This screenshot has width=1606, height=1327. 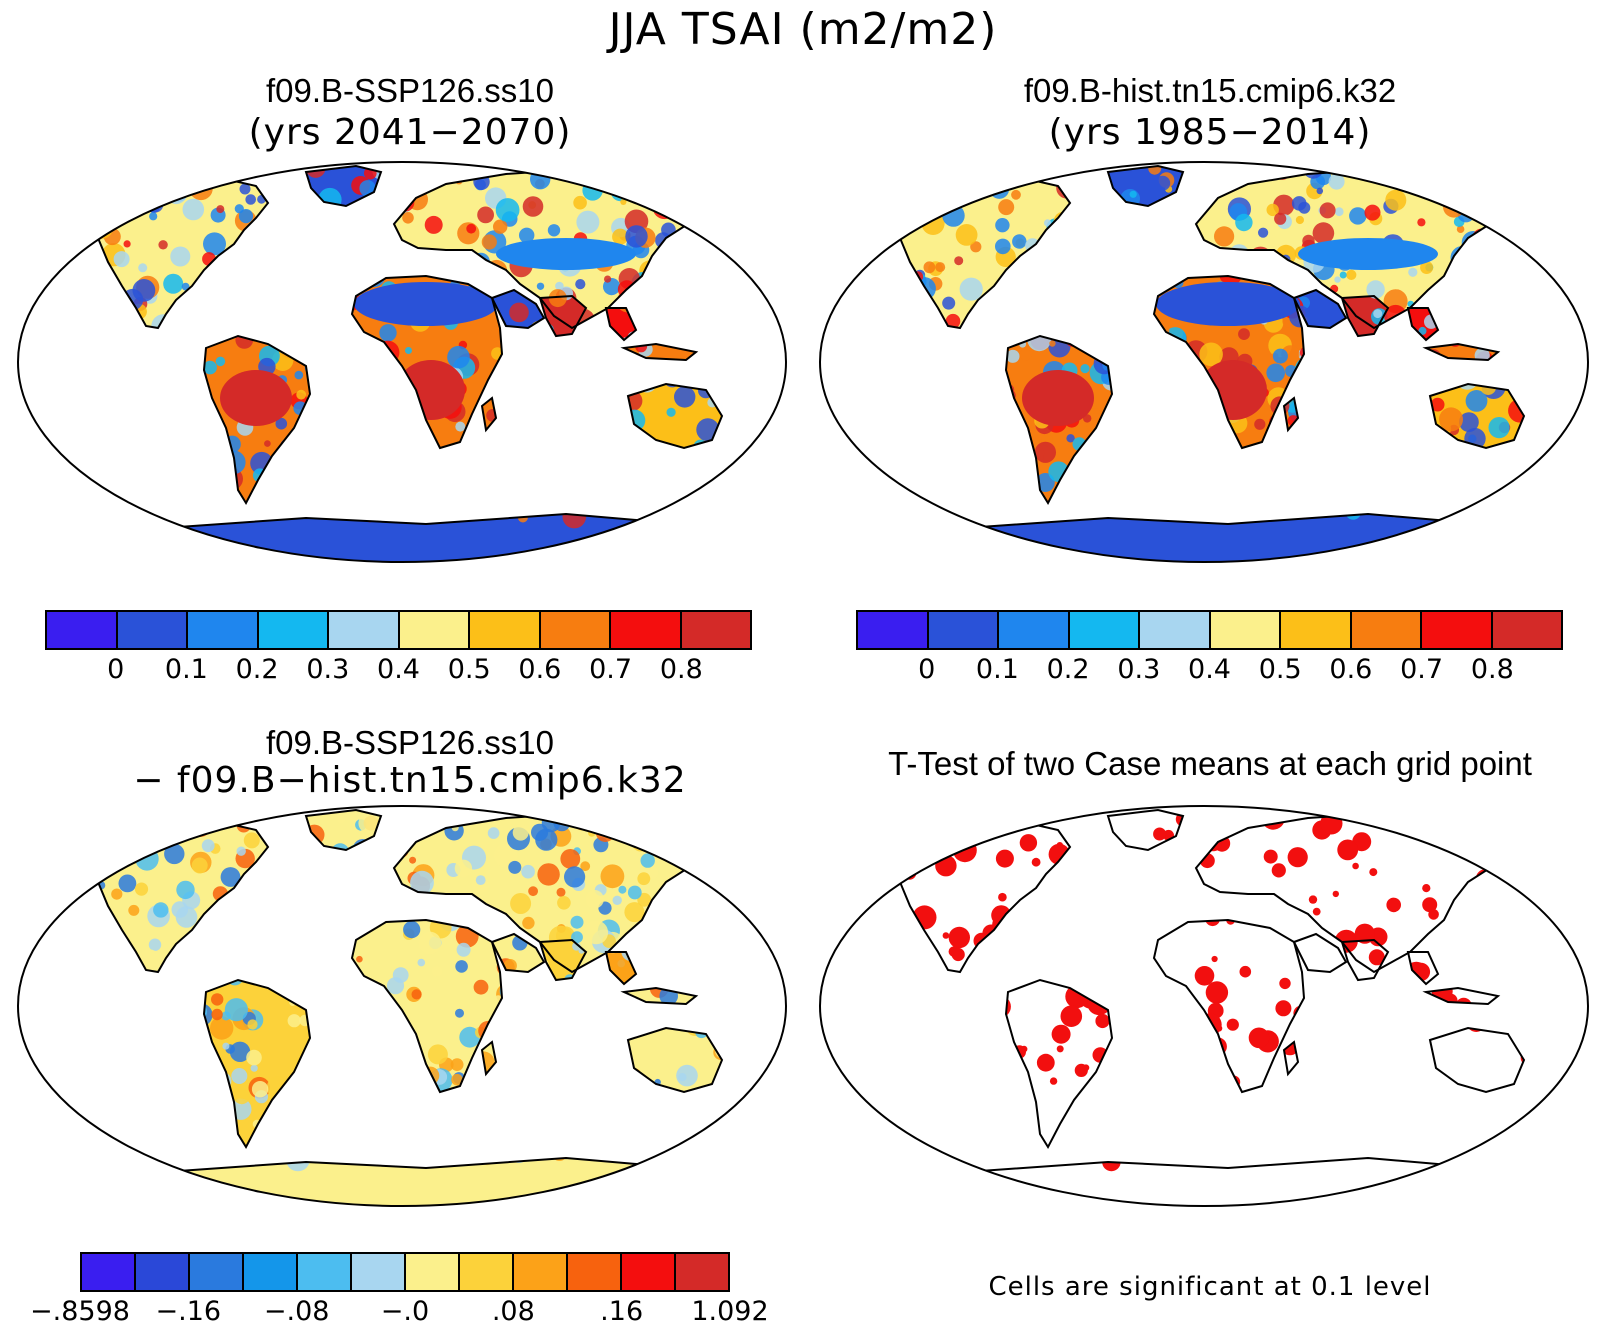 What do you see at coordinates (513, 1311) in the screenshot?
I see `colorbar-tick-label: .08` at bounding box center [513, 1311].